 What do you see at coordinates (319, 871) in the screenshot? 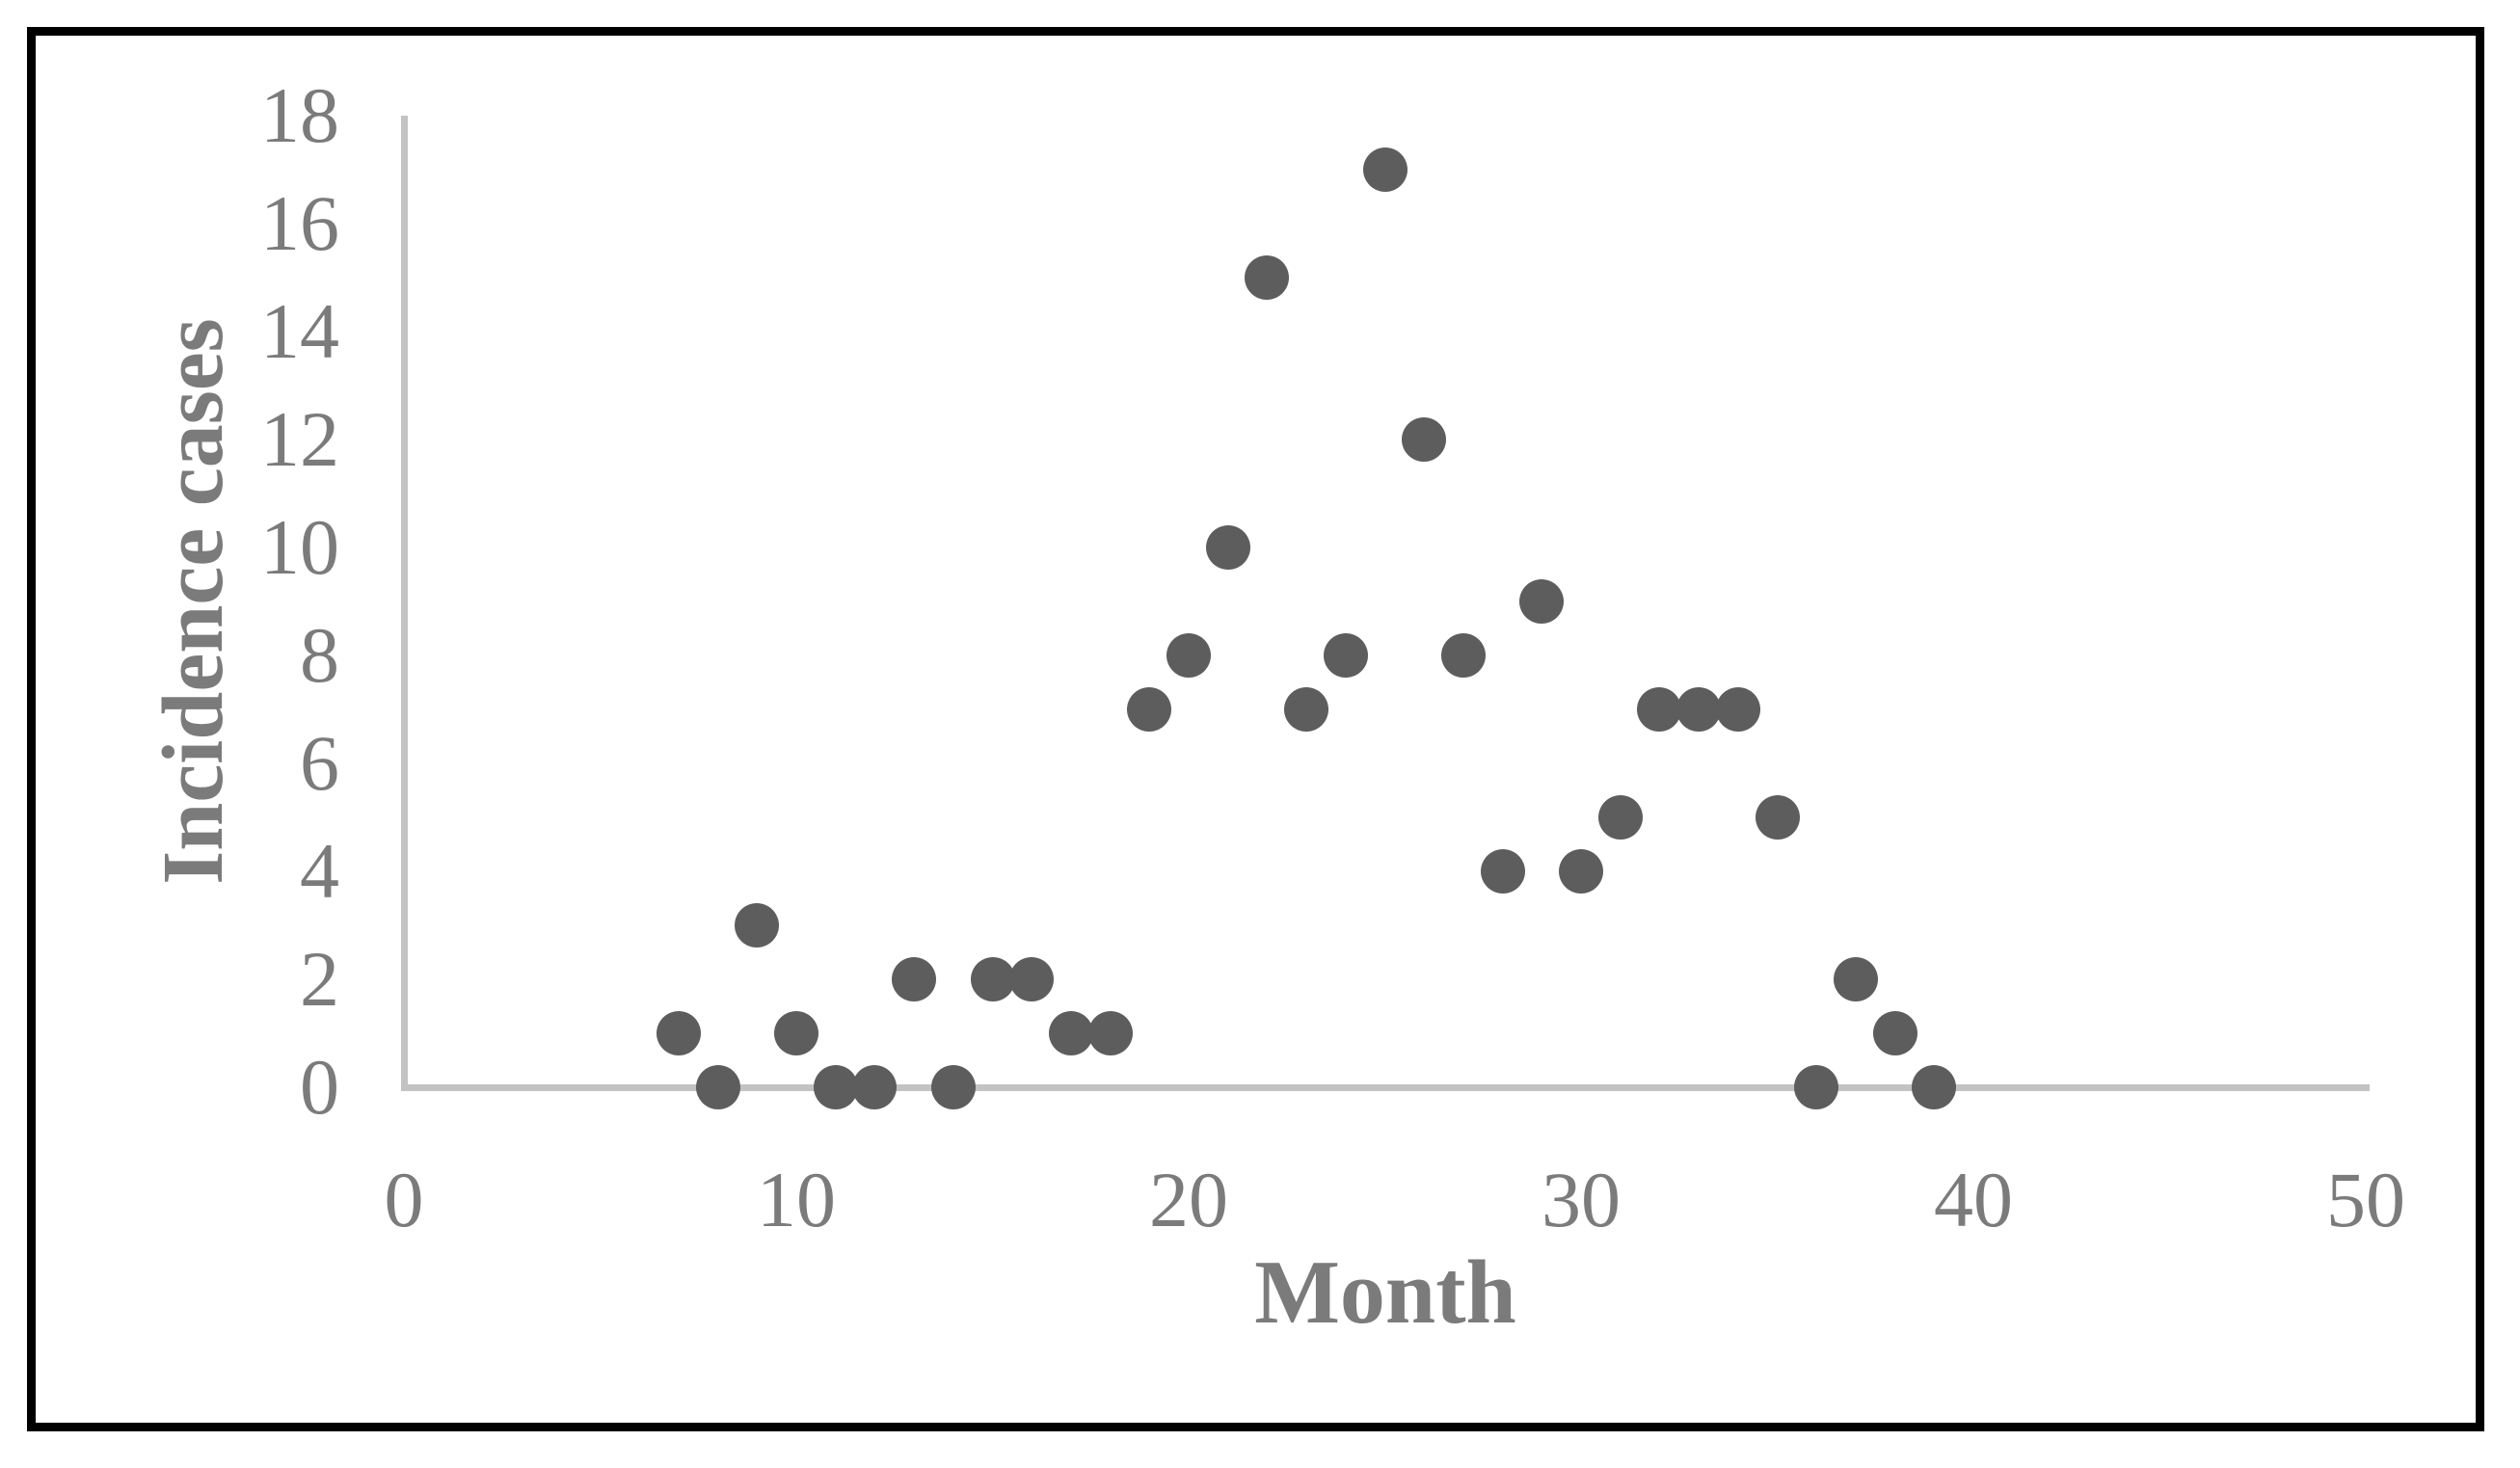
I see `y-tick-label: 4` at bounding box center [319, 871].